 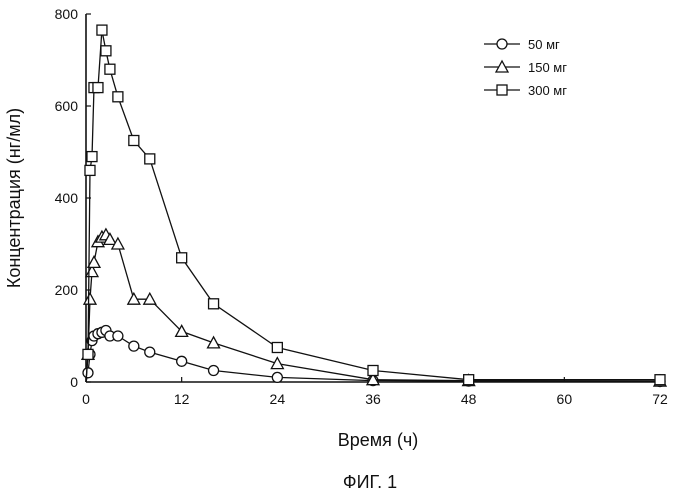 What do you see at coordinates (67, 290) in the screenshot?
I see `y-tick-label: 200` at bounding box center [67, 290].